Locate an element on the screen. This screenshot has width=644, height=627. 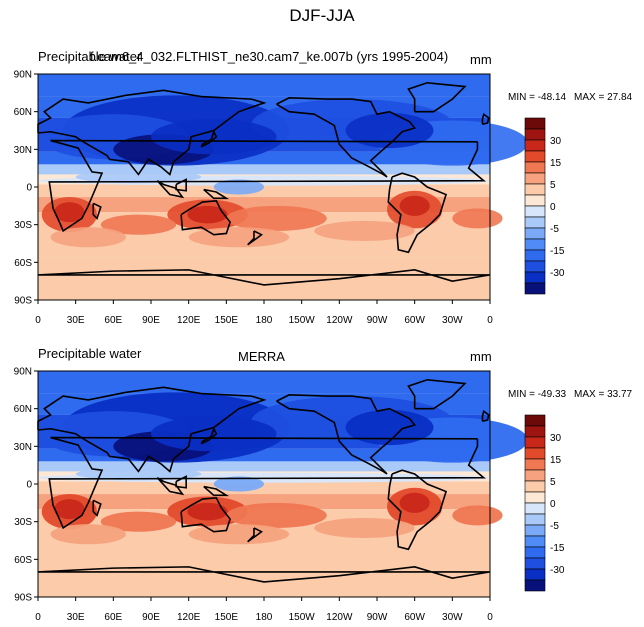
panel-1-max-label: MAX = 27.84 is located at coordinates (603, 97).